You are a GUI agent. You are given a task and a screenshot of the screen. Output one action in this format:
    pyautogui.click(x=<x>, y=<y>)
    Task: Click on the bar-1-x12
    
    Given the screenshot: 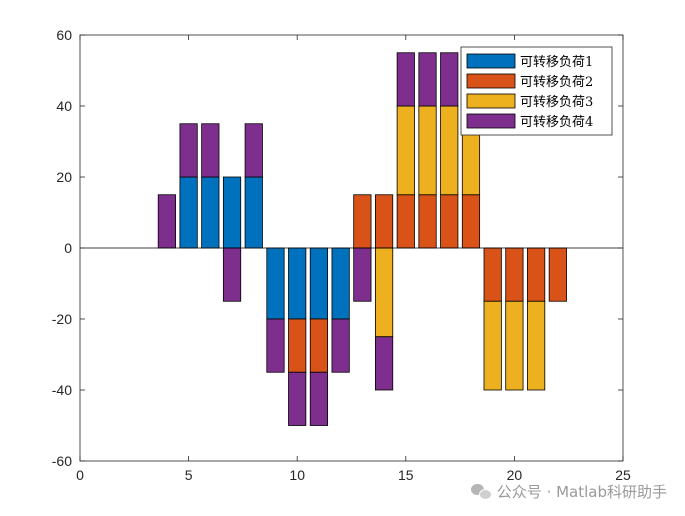 What is the action you would take?
    pyautogui.click(x=340, y=283)
    